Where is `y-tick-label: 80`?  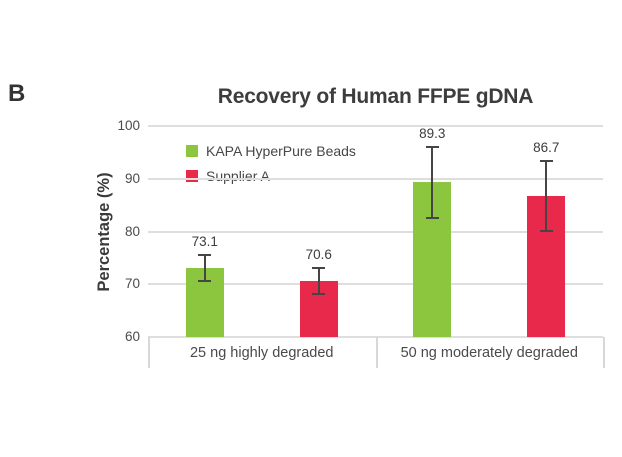 y-tick-label: 80 is located at coordinates (132, 231).